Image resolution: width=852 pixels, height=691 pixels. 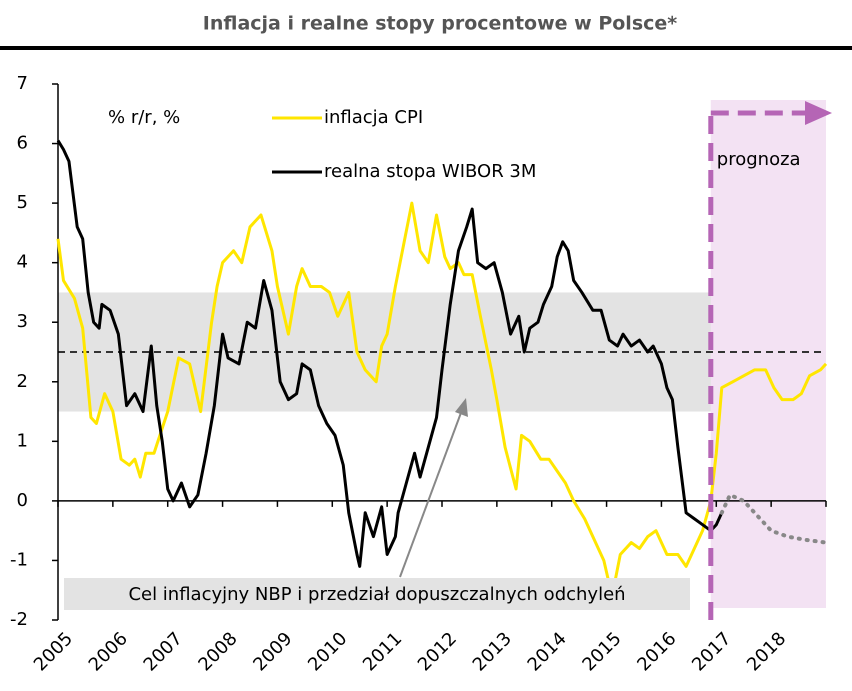 I want to click on y-tick-label: 2, so click(x=22, y=381).